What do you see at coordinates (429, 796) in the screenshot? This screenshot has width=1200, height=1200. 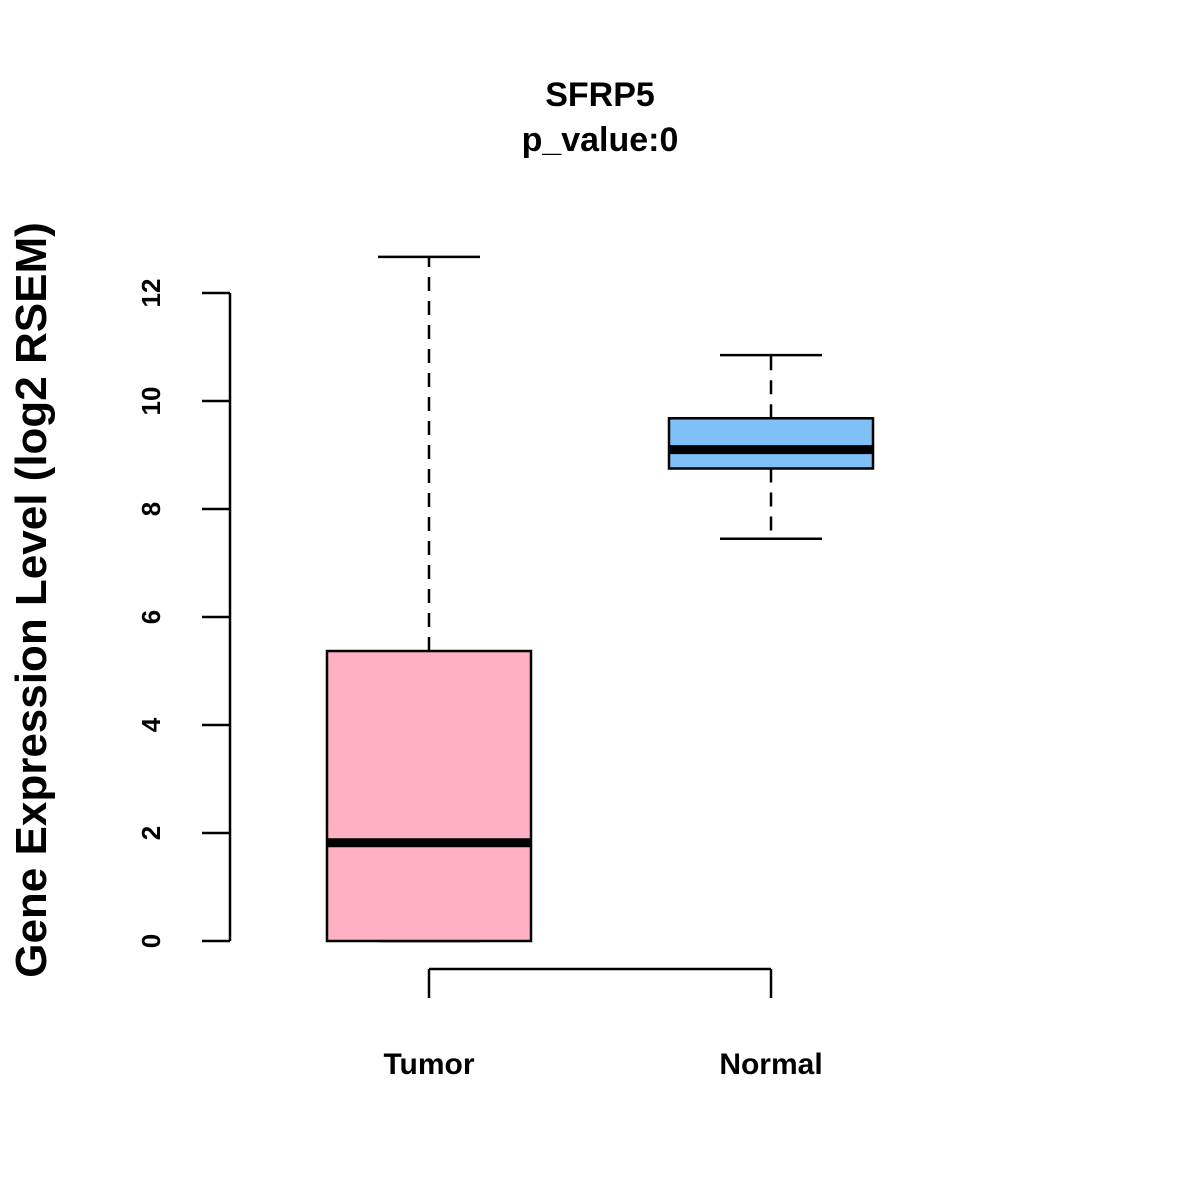 I see `box-rect-tumor` at bounding box center [429, 796].